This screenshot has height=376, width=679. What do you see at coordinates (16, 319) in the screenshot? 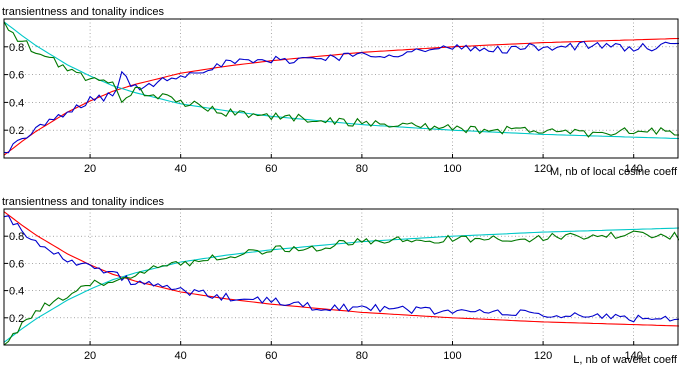
I see `bottom-chart-ytick-label: 0.2` at bounding box center [16, 319].